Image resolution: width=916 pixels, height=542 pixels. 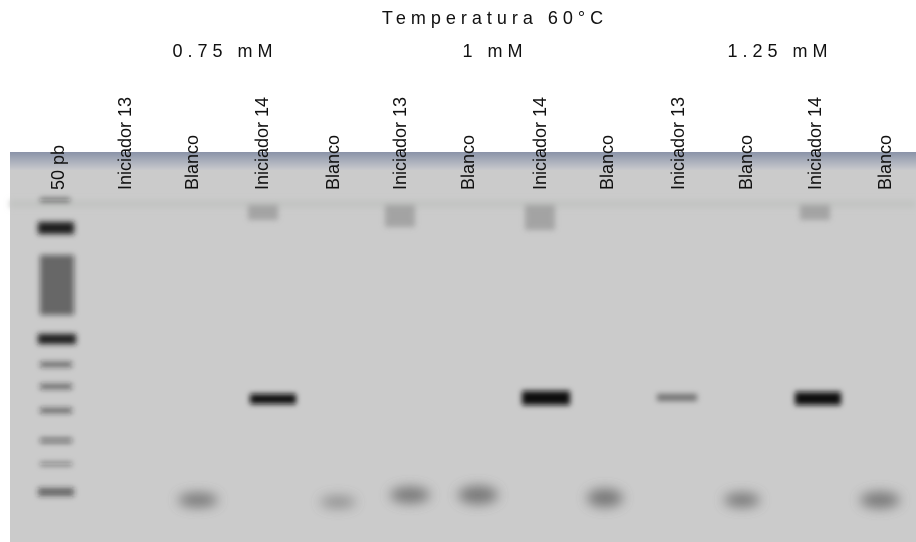 What do you see at coordinates (495, 51) in the screenshot?
I see `group-label: 1 mM` at bounding box center [495, 51].